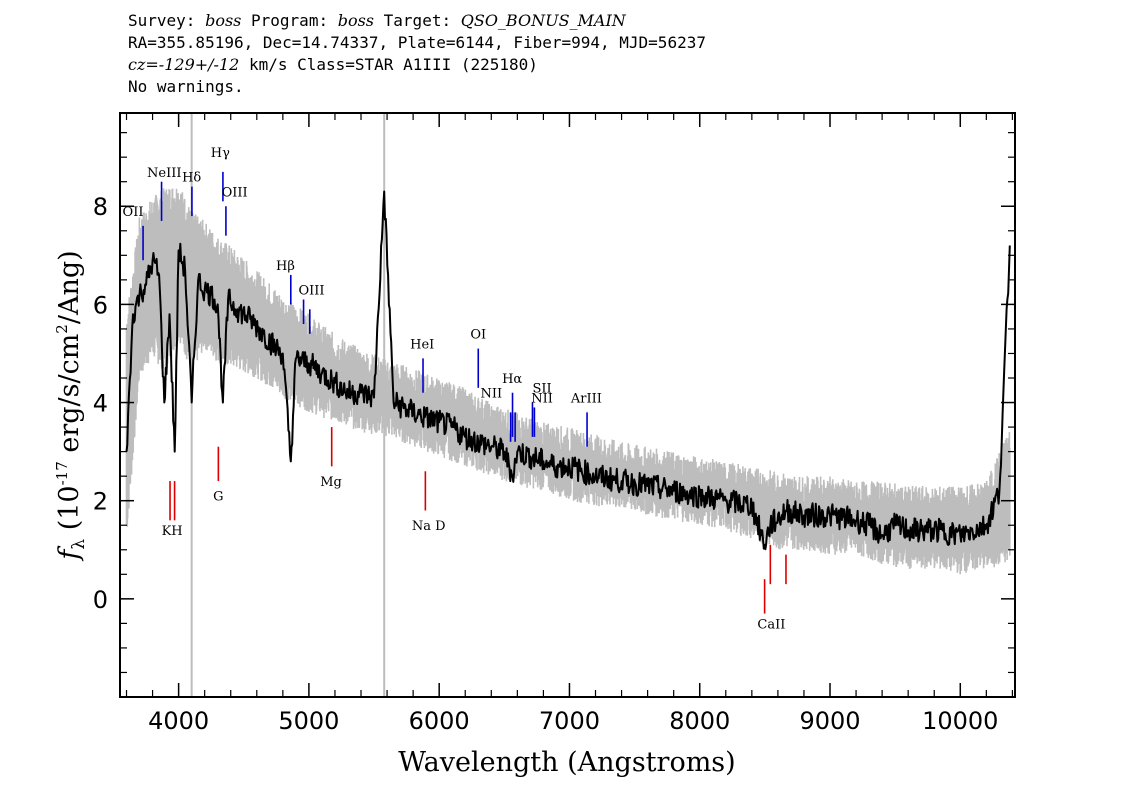 This screenshot has height=810, width=1134. Describe the element at coordinates (331, 482) in the screenshot. I see `line-label-16: Mg` at that location.